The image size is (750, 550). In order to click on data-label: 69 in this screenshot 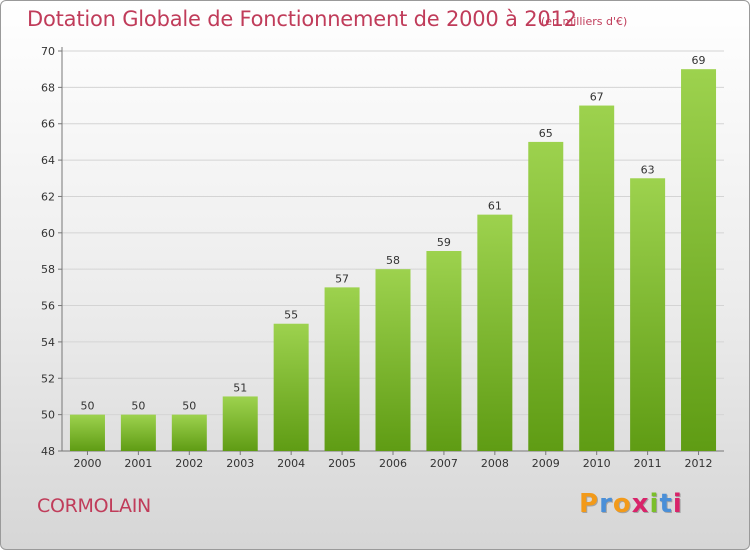, I will do `click(699, 60)`.